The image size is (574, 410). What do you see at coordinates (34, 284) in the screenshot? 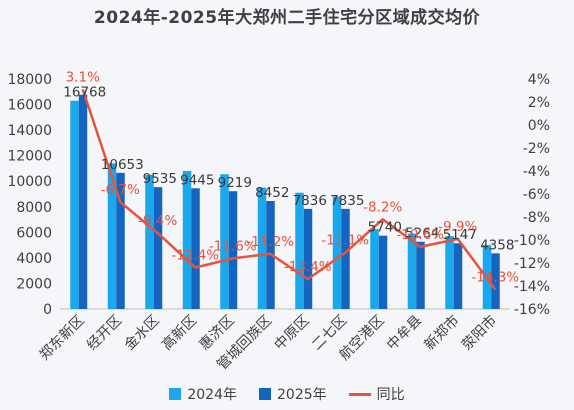
I see `y-tick-label: 2000` at bounding box center [34, 284].